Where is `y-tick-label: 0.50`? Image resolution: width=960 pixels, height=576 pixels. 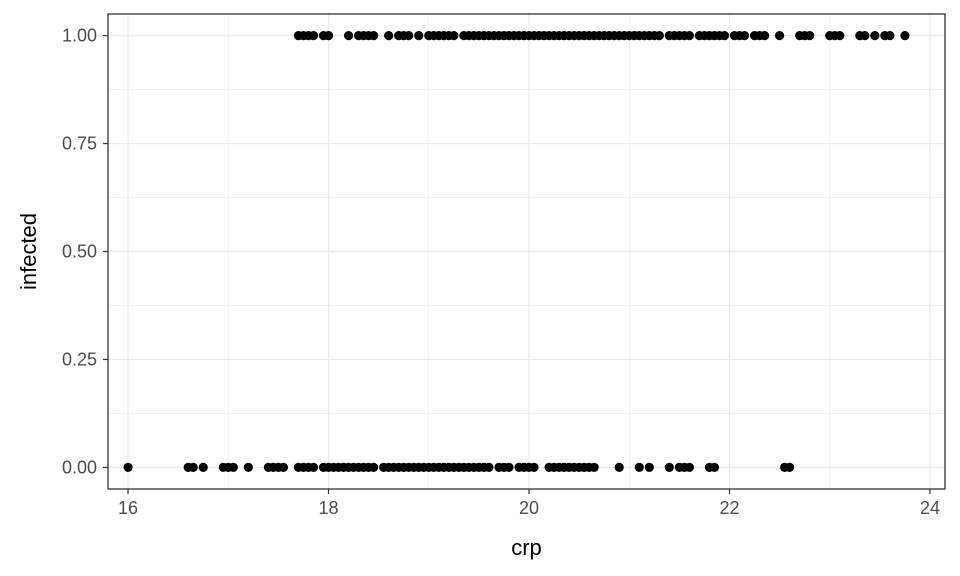
y-tick-label: 0.50 is located at coordinates (79, 252).